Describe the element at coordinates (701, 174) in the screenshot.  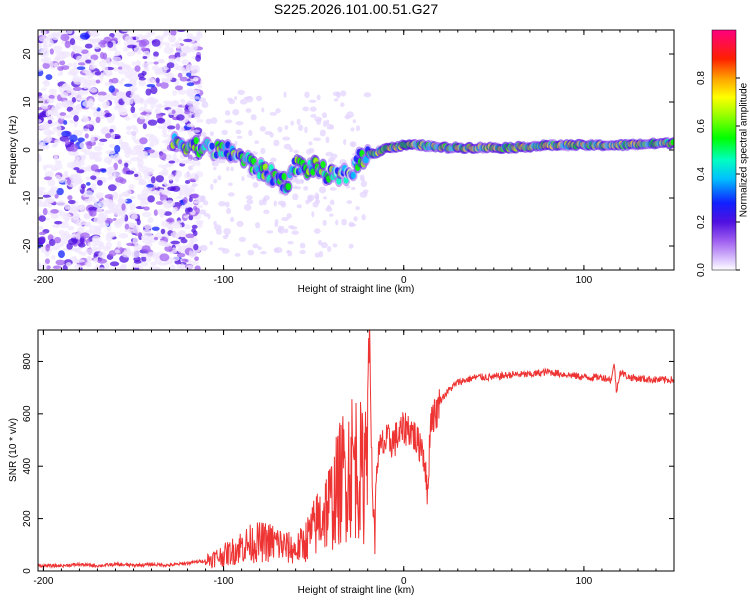
I see `colorbar-tick-label: 0.4` at that location.